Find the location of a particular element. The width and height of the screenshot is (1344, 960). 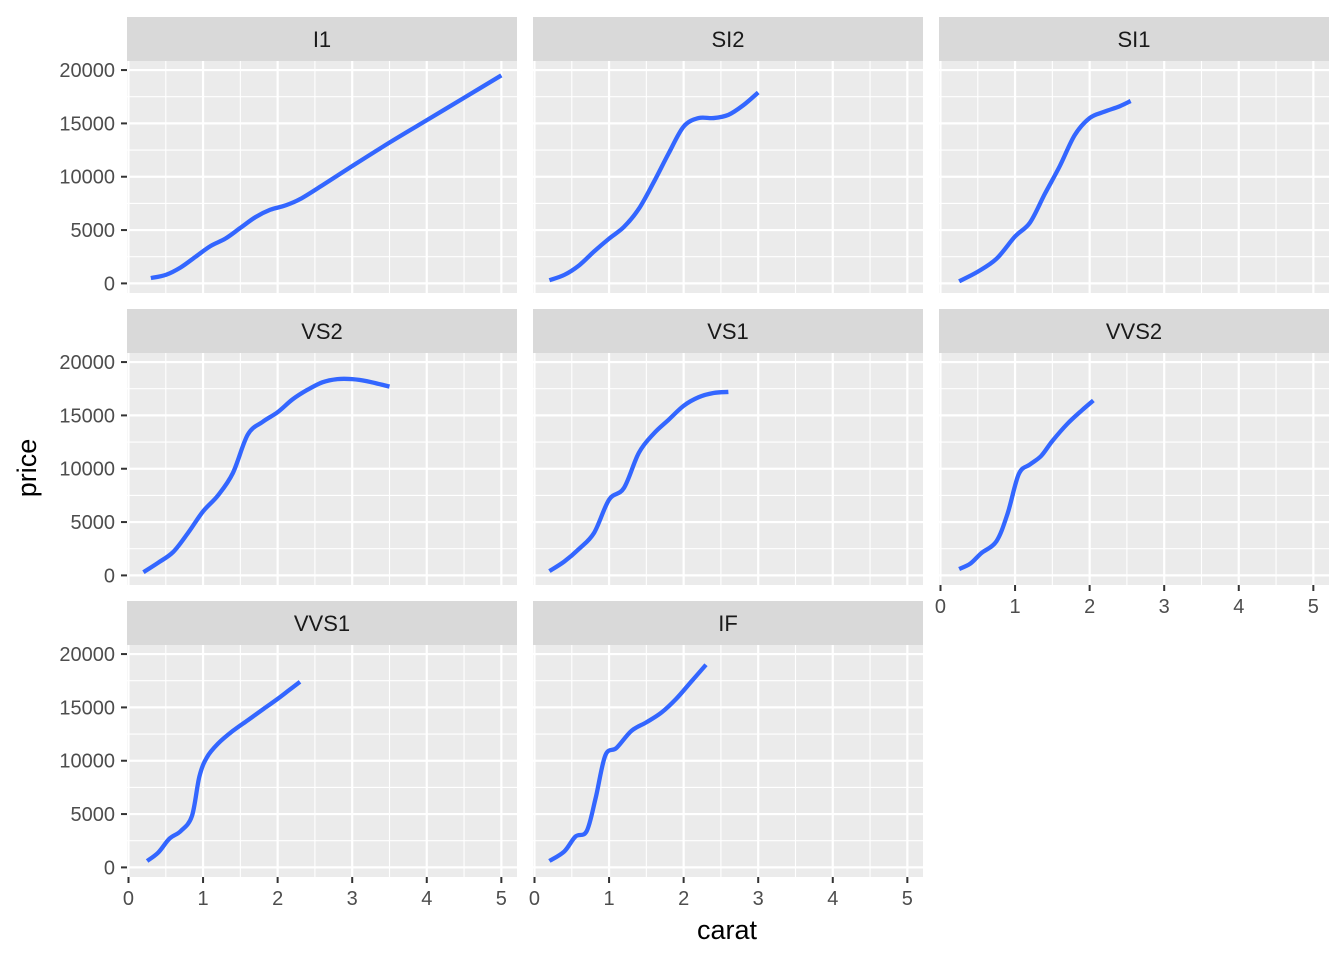

smooth-line-si2 is located at coordinates (654, 186).